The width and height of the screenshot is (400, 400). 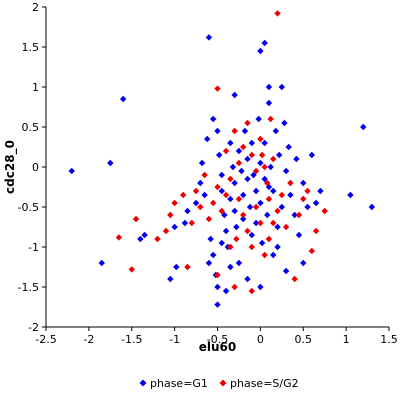 I want to click on y-tick-label: 1.5, so click(x=31, y=47).